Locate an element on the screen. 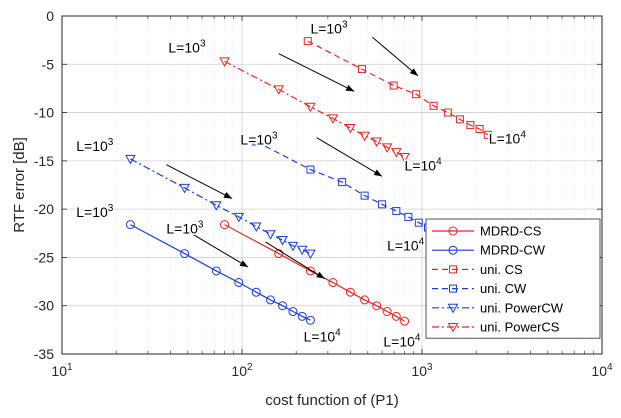 The image size is (621, 418). legend-item: uni. CW is located at coordinates (479, 288).